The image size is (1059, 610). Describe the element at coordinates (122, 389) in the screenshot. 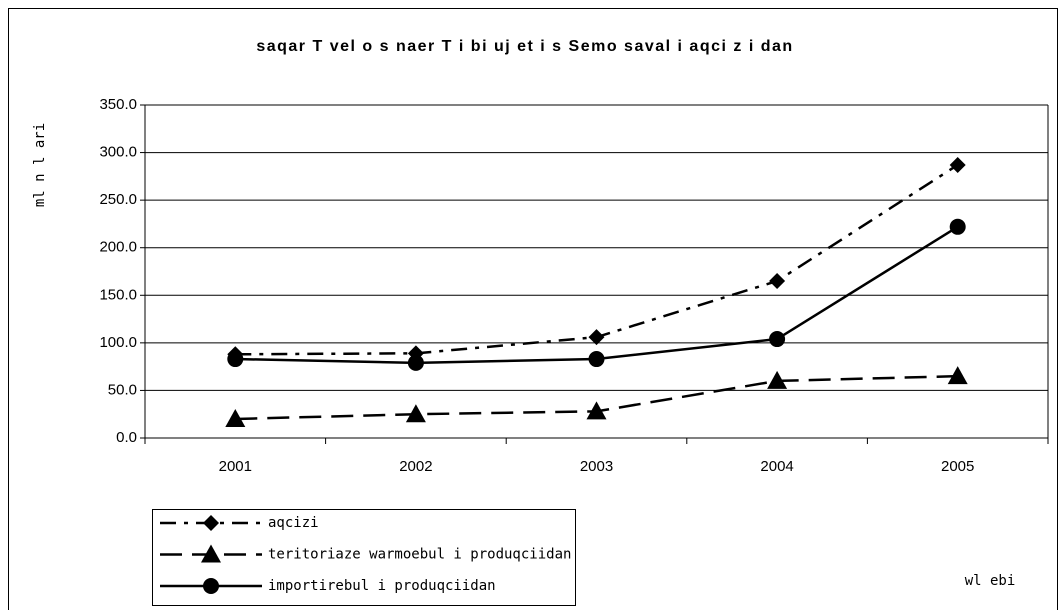

I see `y-tick-label: 50.0` at that location.